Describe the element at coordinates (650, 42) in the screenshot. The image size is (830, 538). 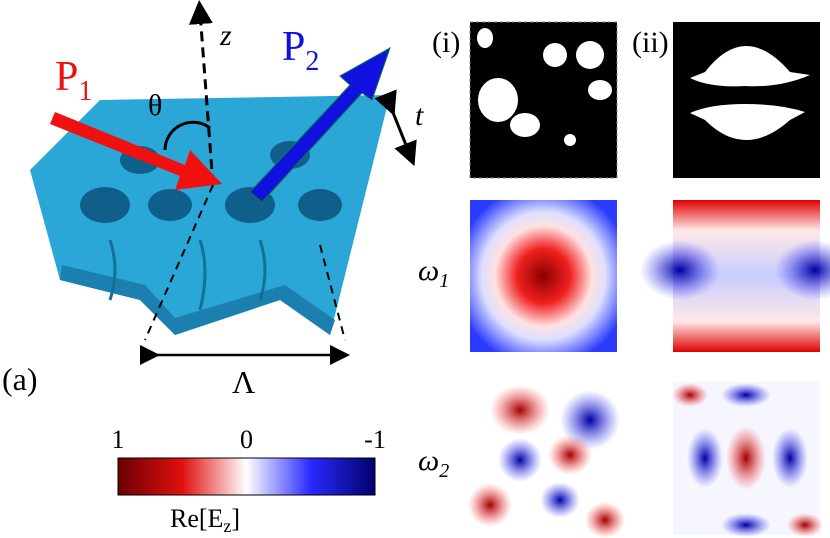
I see `column-label: (ii)` at that location.